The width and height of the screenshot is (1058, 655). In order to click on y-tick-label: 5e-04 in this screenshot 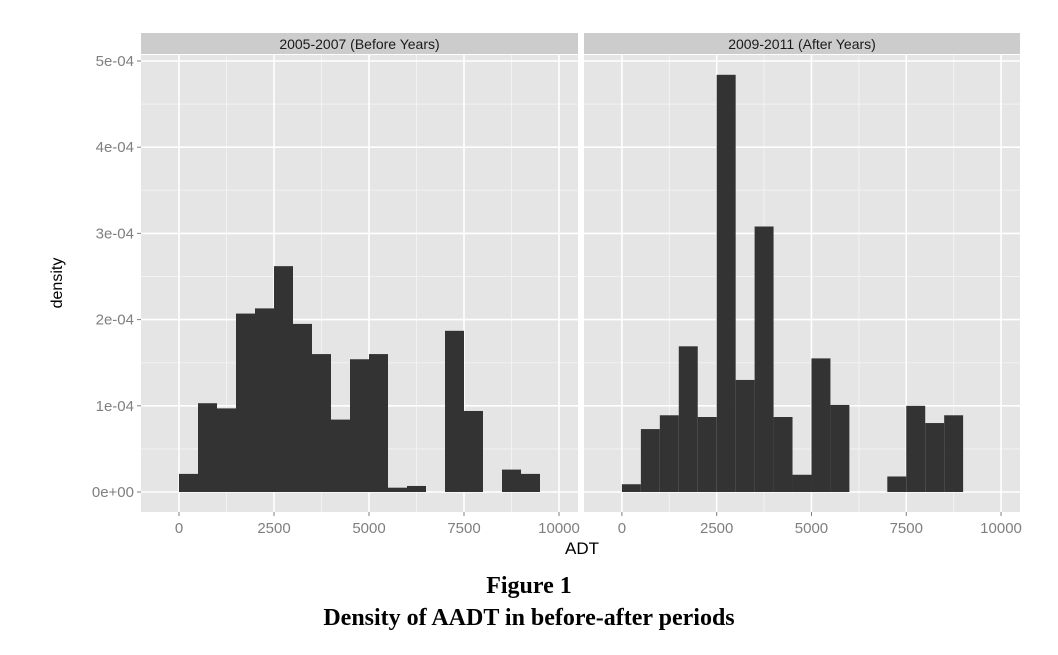, I will do `click(115, 61)`.